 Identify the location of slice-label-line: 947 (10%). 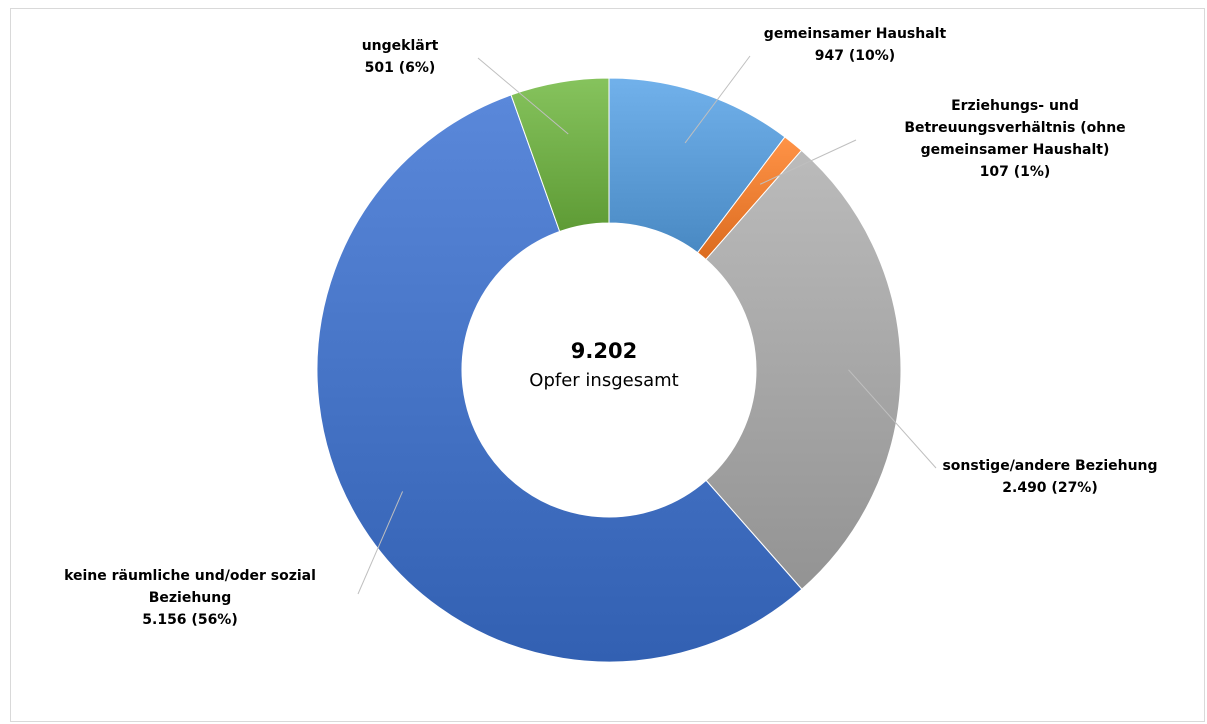
(855, 56).